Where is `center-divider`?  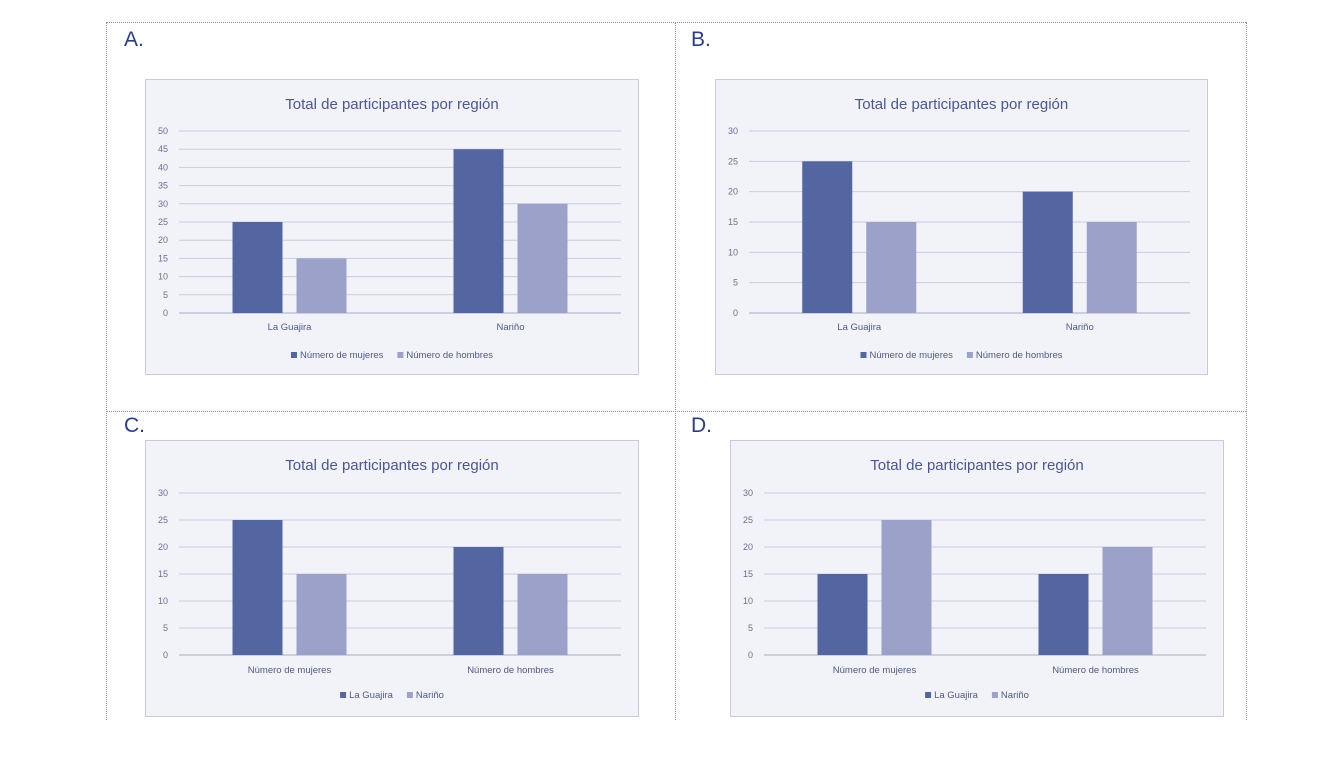 center-divider is located at coordinates (675, 371).